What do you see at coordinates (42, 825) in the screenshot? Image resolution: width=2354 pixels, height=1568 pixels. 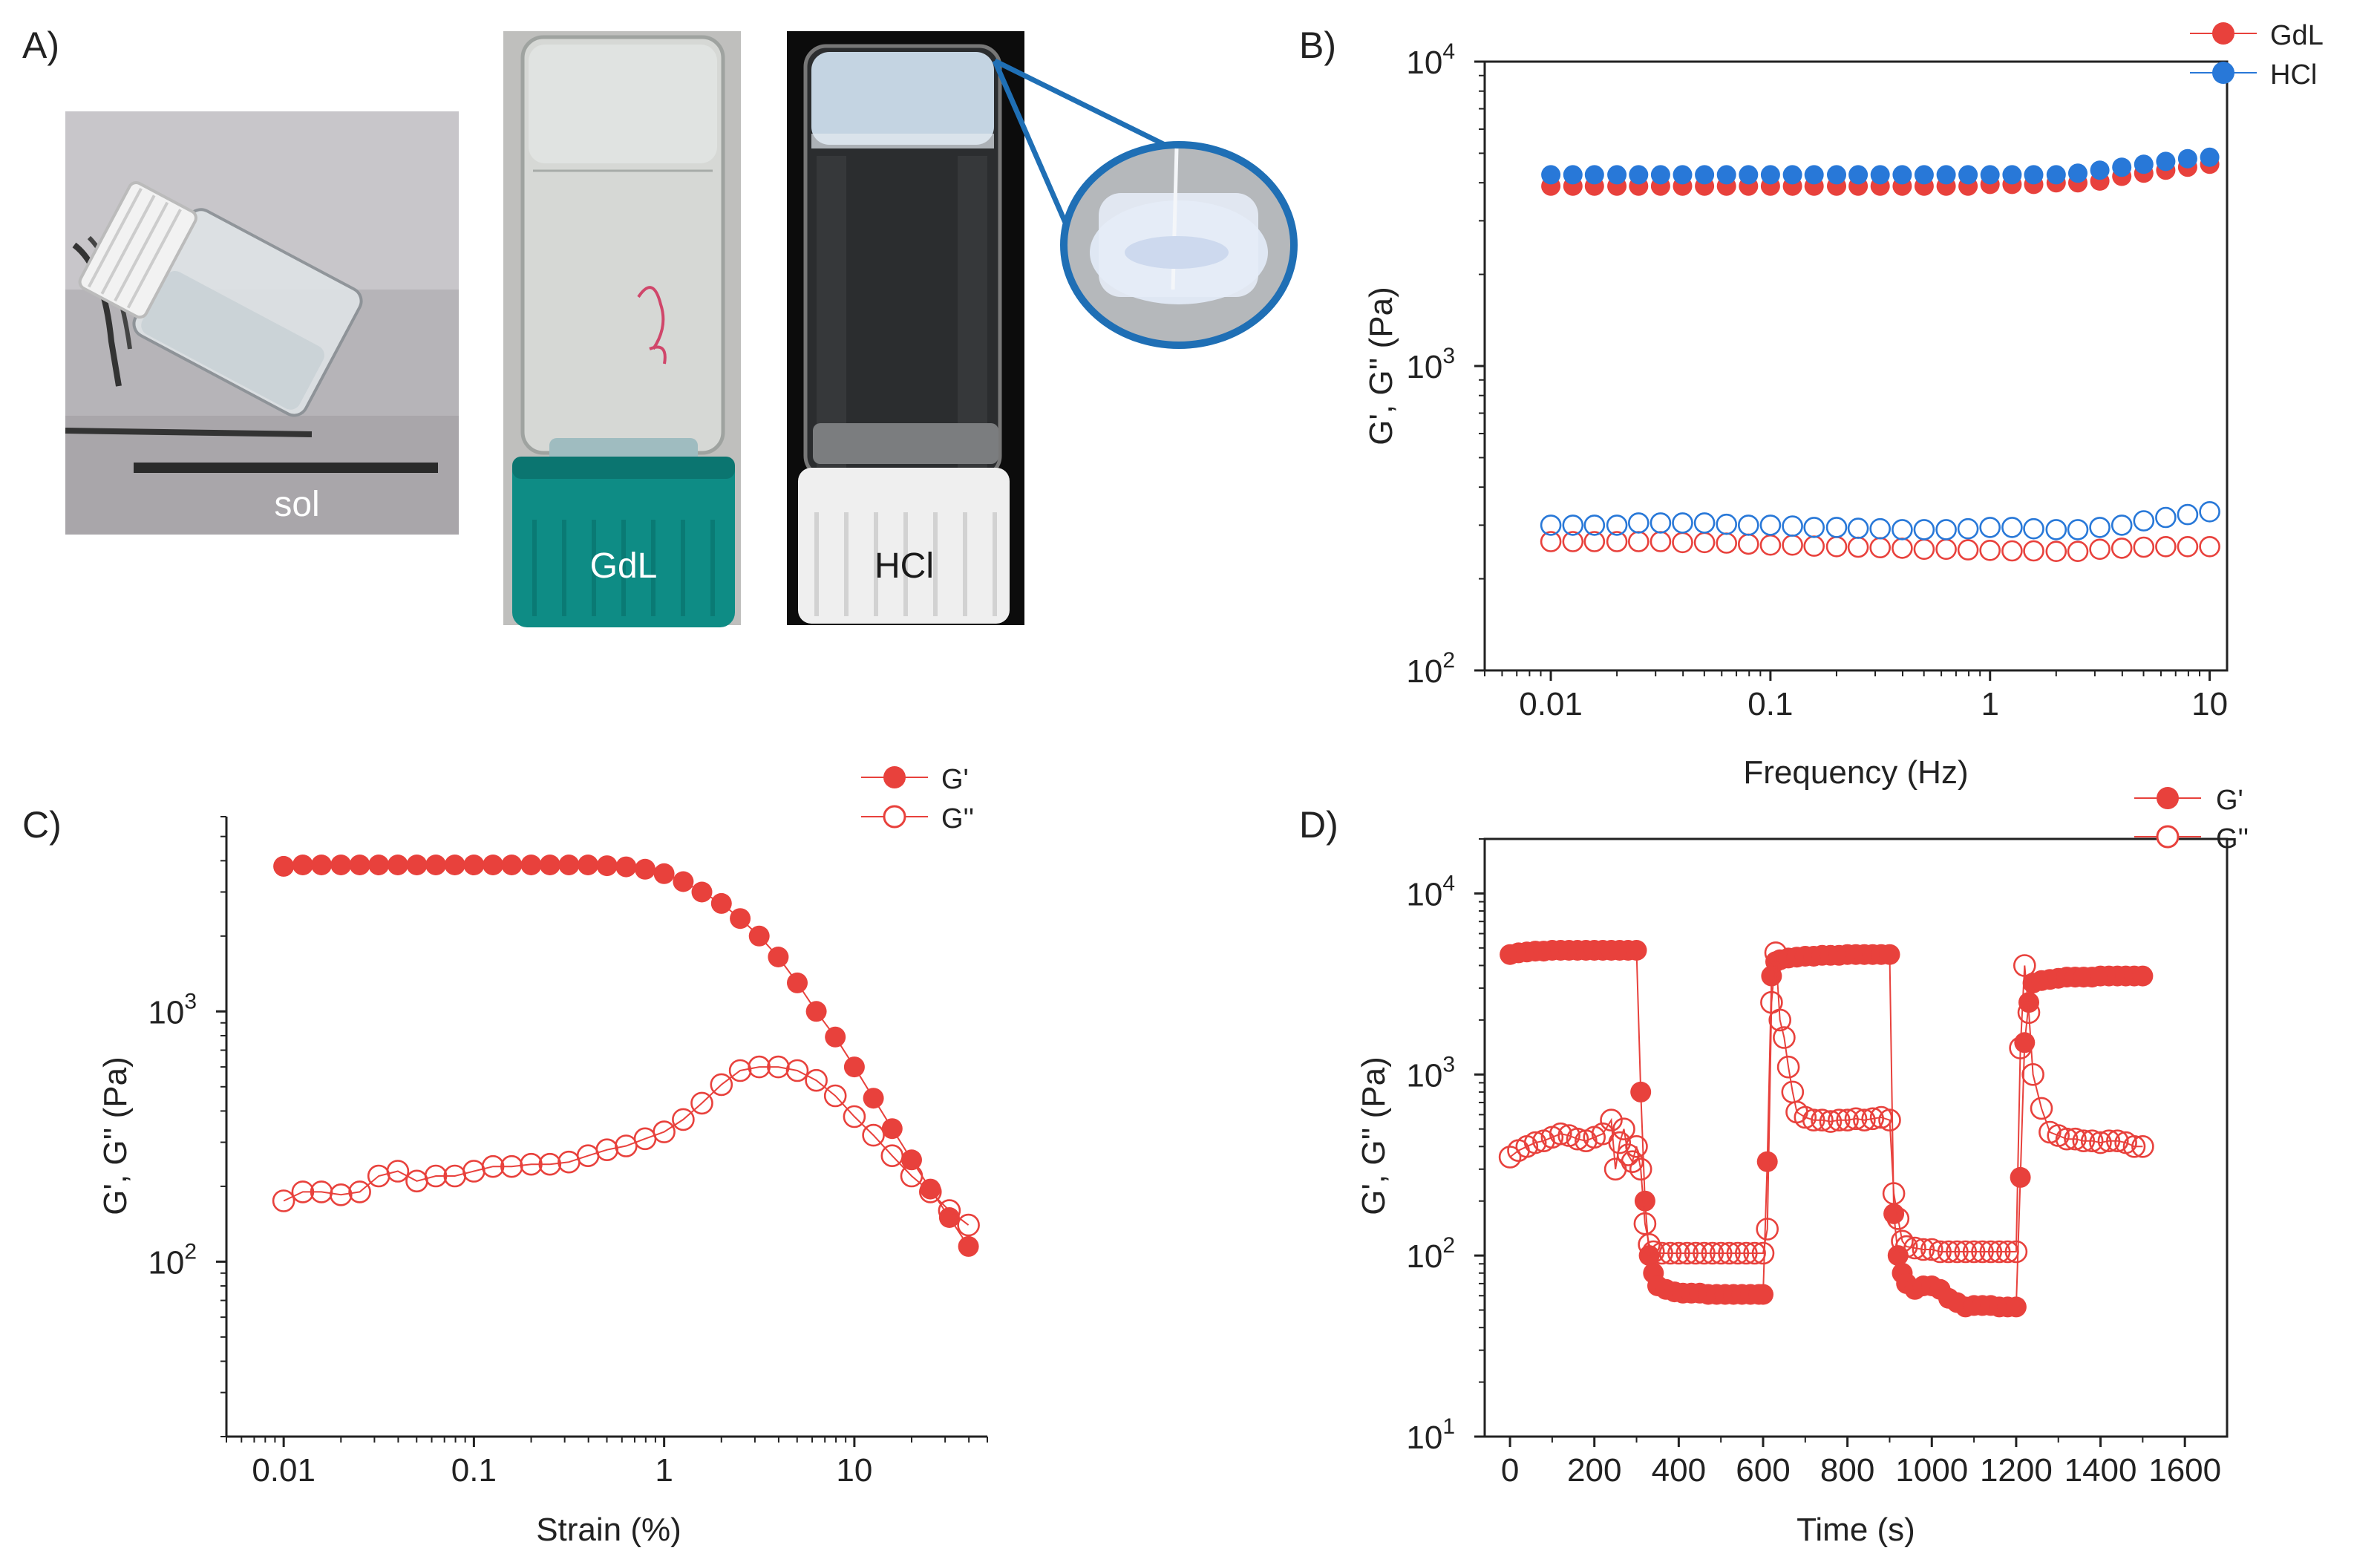 I see `panel-label-c: C)` at bounding box center [42, 825].